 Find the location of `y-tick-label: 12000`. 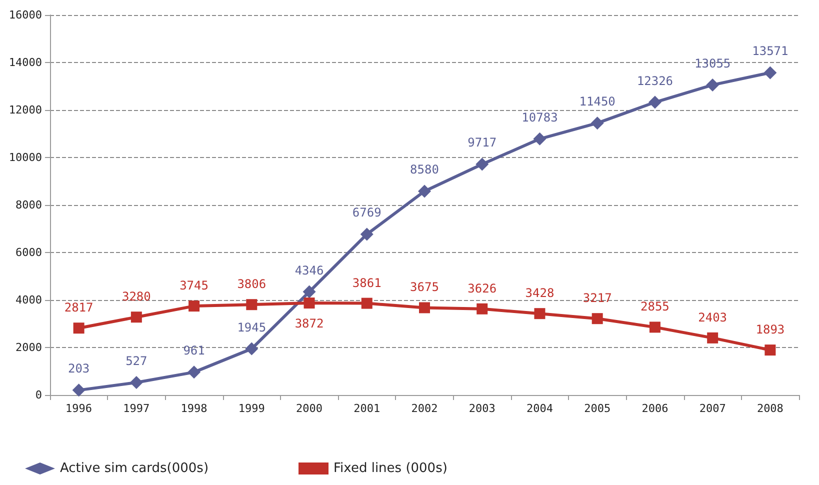

y-tick-label: 12000 is located at coordinates (25, 110).